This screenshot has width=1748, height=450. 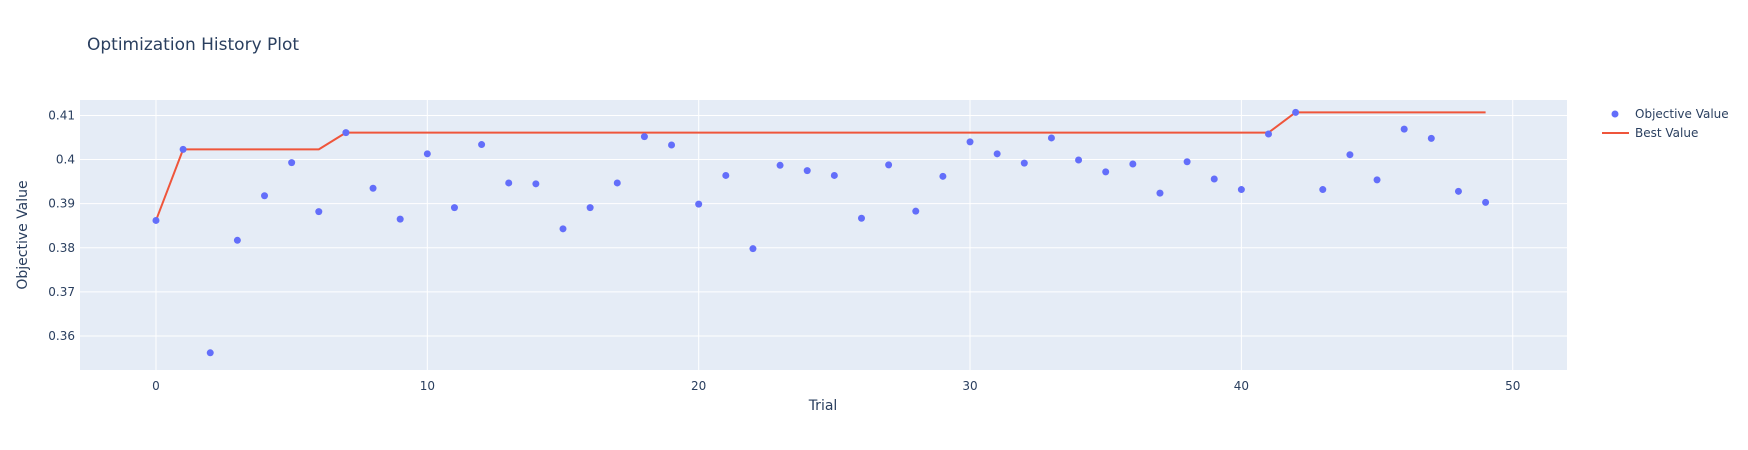 What do you see at coordinates (61, 248) in the screenshot?
I see `y-tick-label: 0.38` at bounding box center [61, 248].